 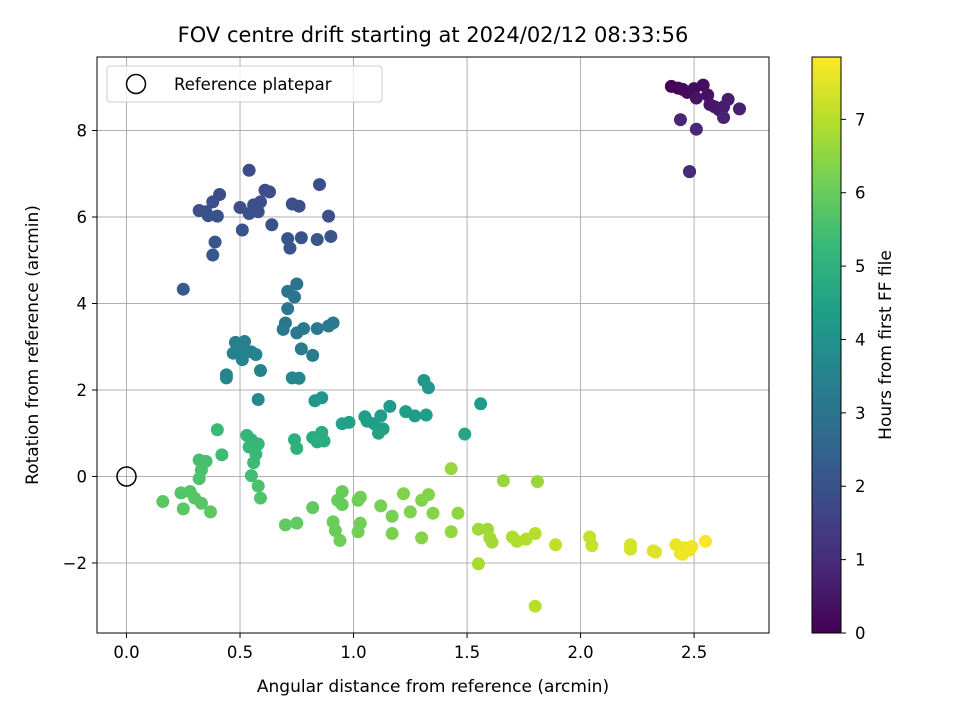 I want to click on reference-marker, so click(x=126, y=476).